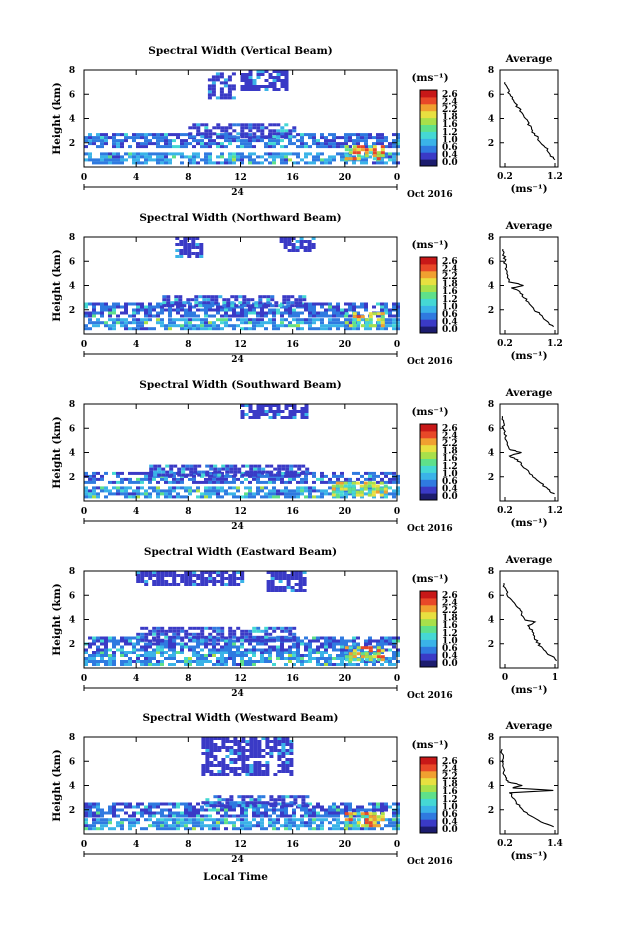  I want to click on x-tick-label: 0, so click(397, 178).